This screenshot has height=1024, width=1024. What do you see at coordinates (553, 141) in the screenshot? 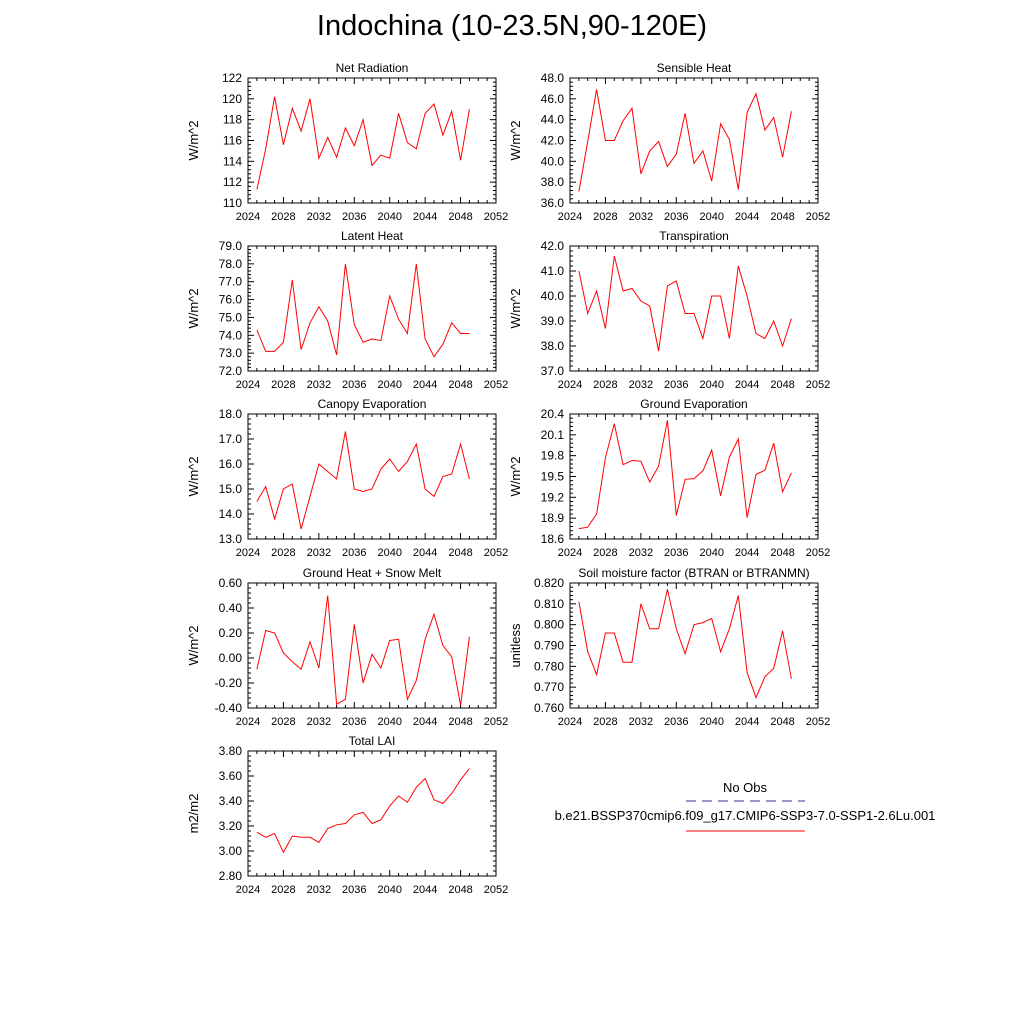
I see `y-tick-label: 42.0` at bounding box center [553, 141].